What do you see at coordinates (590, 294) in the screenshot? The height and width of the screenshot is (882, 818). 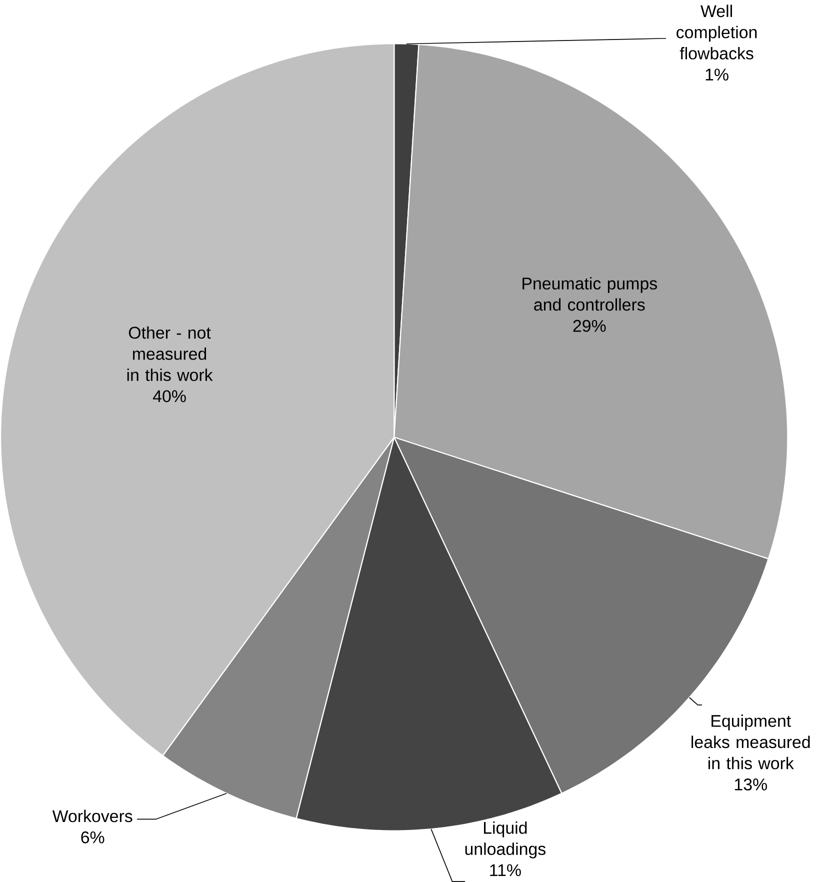 I see `slice-label: Pneumatic pumps and controllers` at bounding box center [590, 294].